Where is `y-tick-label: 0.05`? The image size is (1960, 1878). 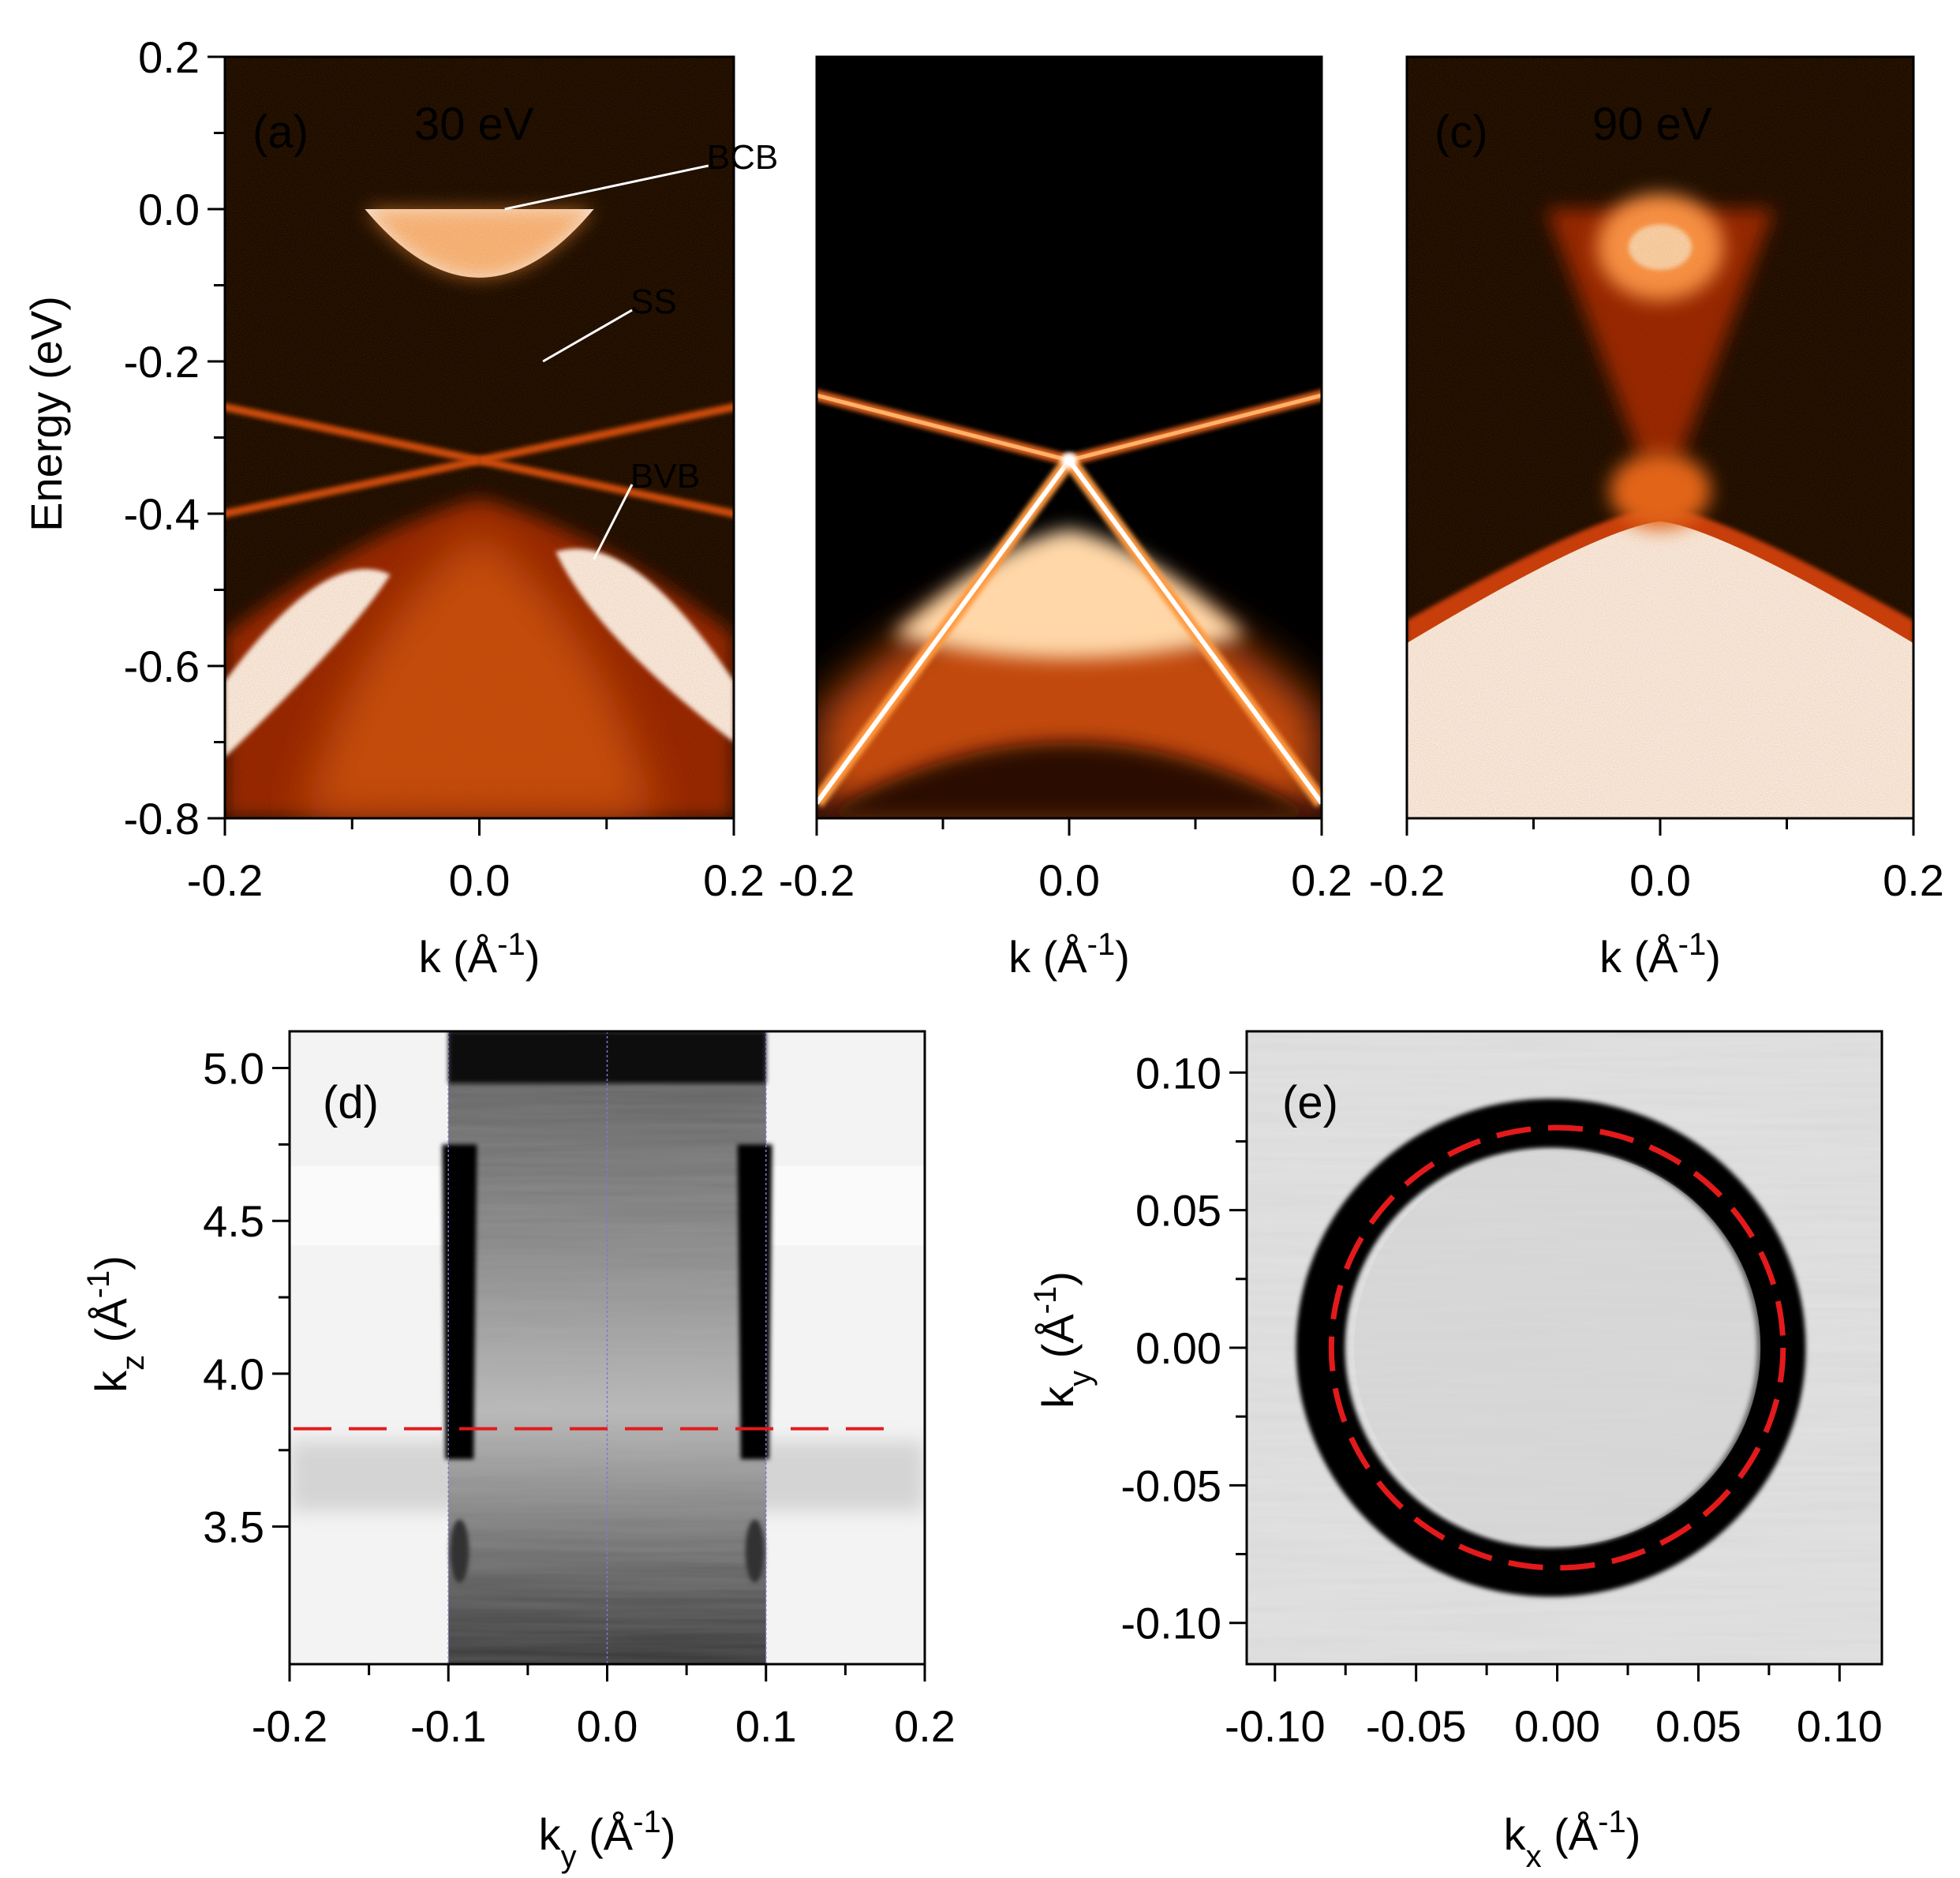 y-tick-label: 0.05 is located at coordinates (1178, 1211).